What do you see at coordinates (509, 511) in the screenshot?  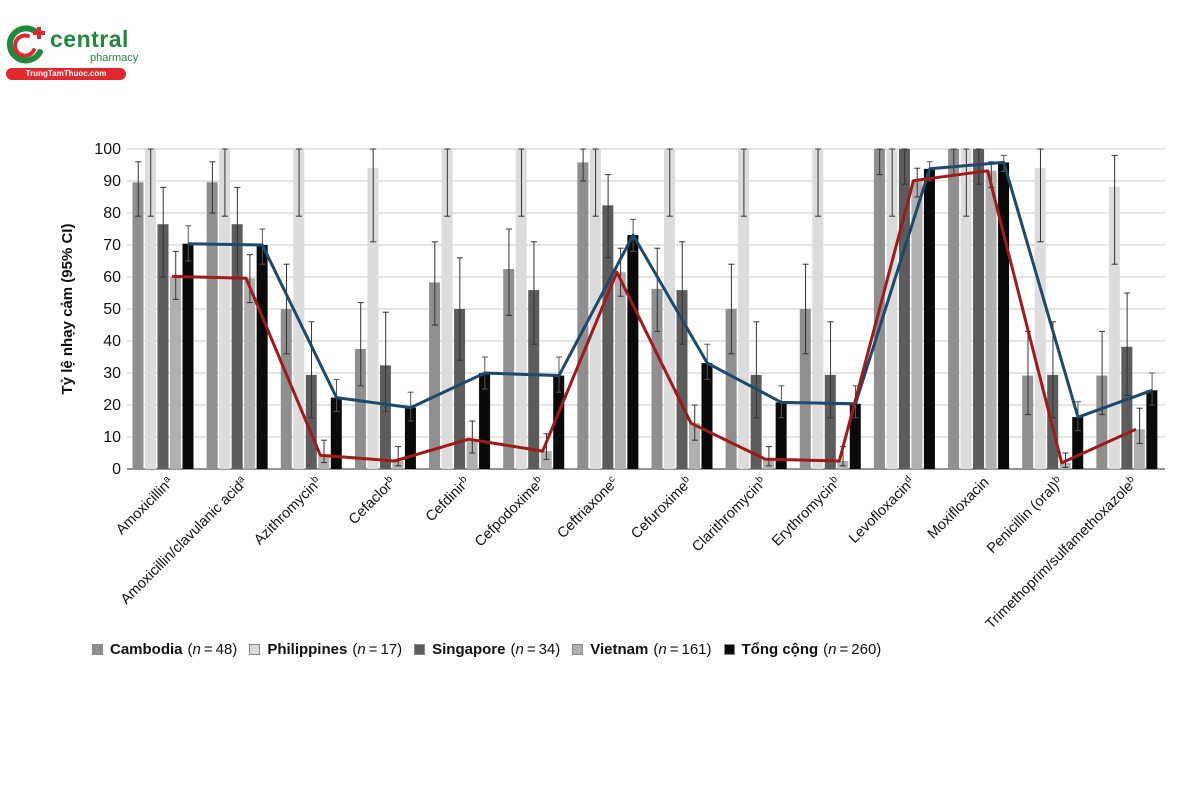 I see `category-label: Cefpodoximeb` at bounding box center [509, 511].